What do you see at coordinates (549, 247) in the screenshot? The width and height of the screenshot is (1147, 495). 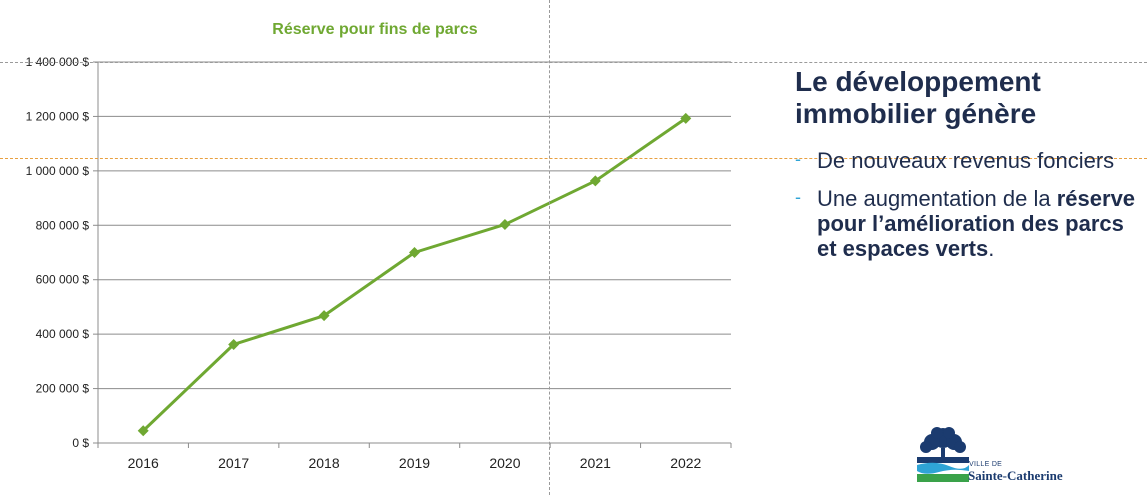 I see `guide-line-vertical` at bounding box center [549, 247].